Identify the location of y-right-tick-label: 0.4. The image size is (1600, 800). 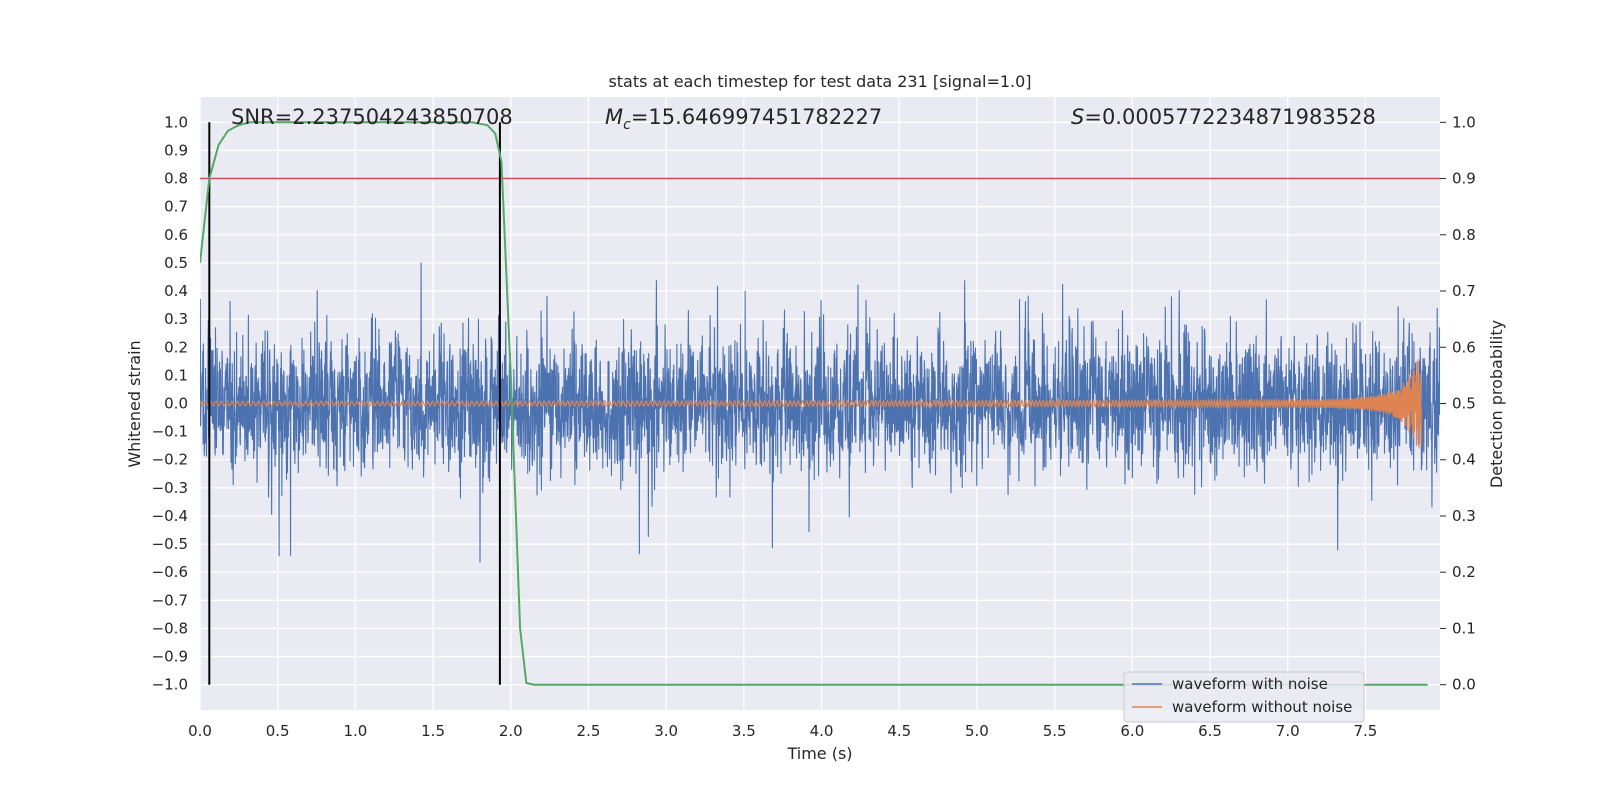
(1464, 460).